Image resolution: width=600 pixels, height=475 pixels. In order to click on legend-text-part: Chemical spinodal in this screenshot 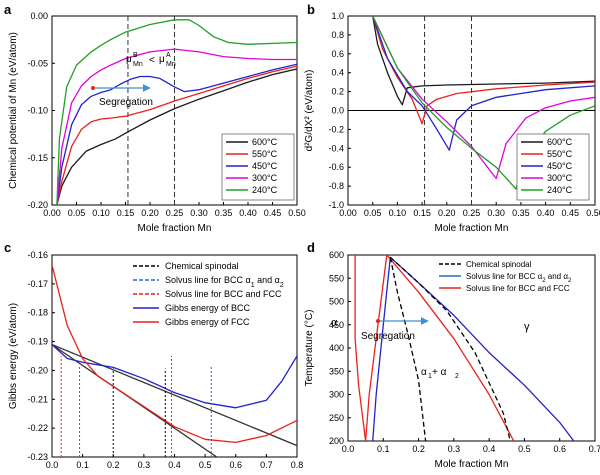, I will do `click(499, 264)`.